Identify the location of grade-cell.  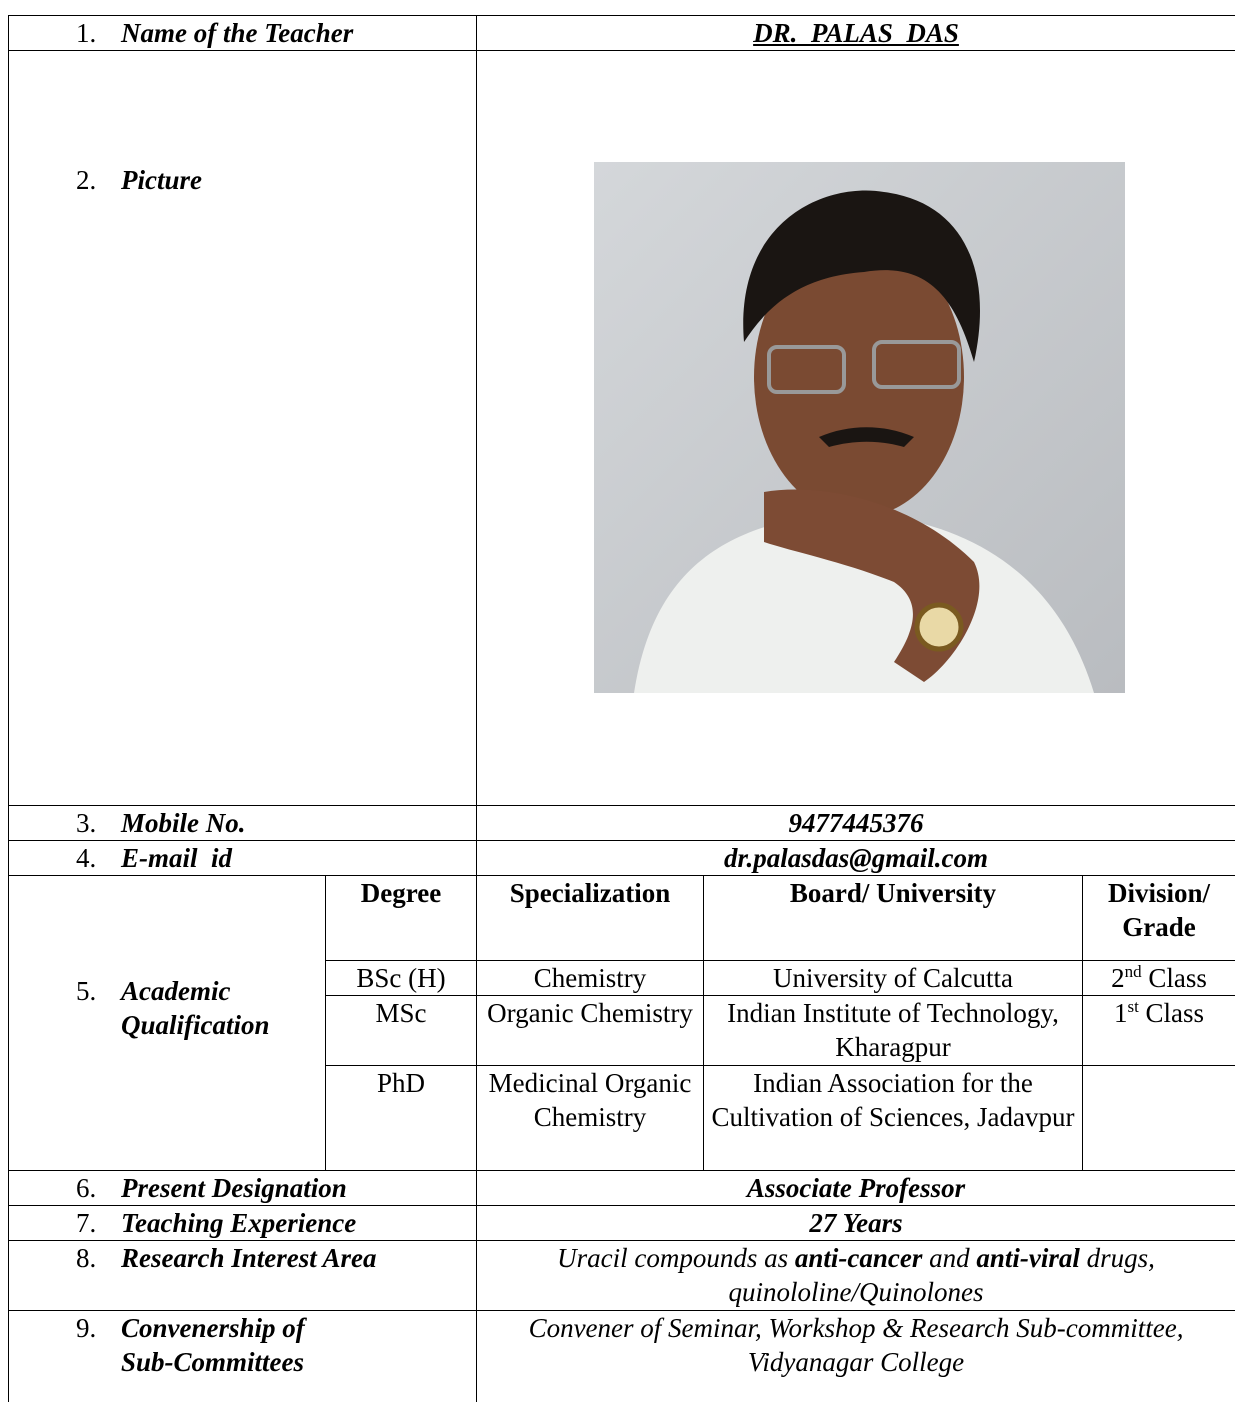
(1159, 1118).